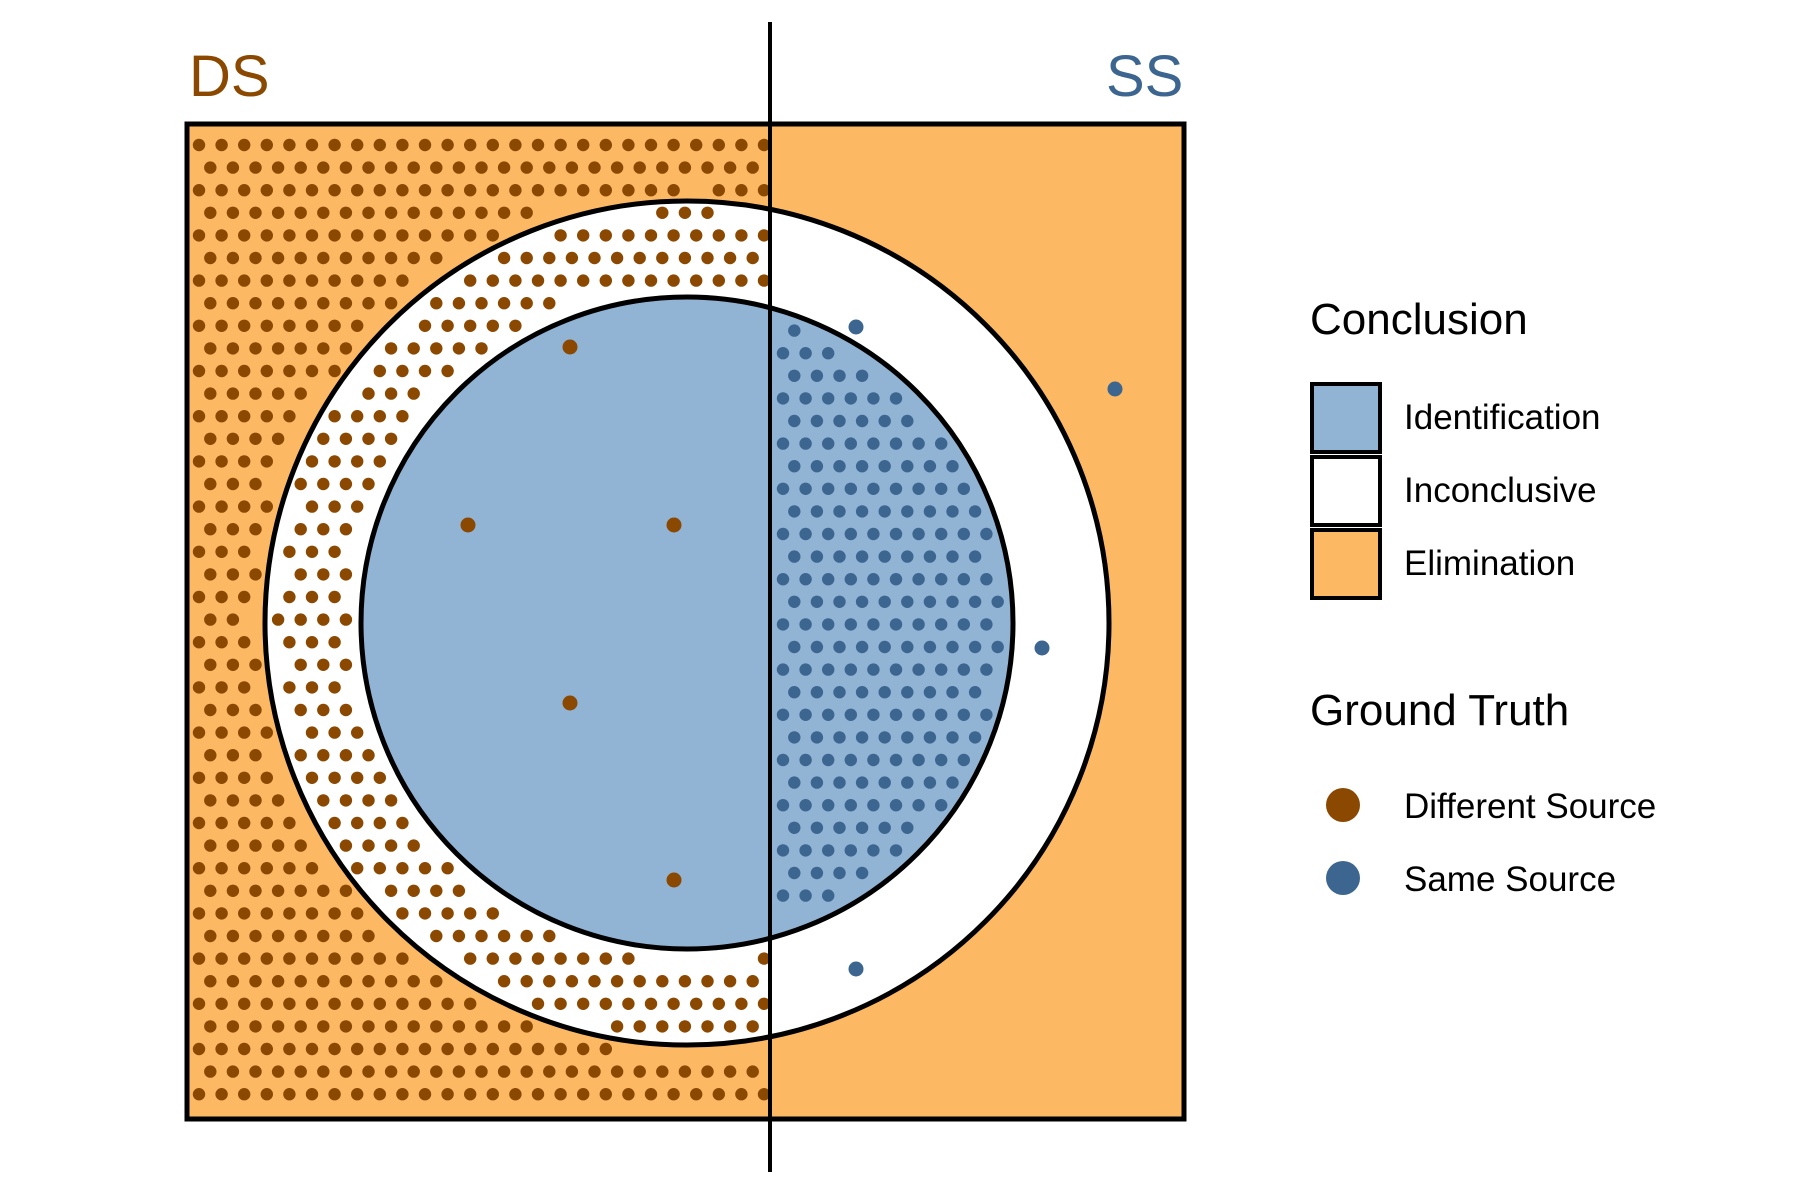 This screenshot has height=1200, width=1800. Describe the element at coordinates (1343, 878) in the screenshot. I see `same-source-dot-icon` at that location.